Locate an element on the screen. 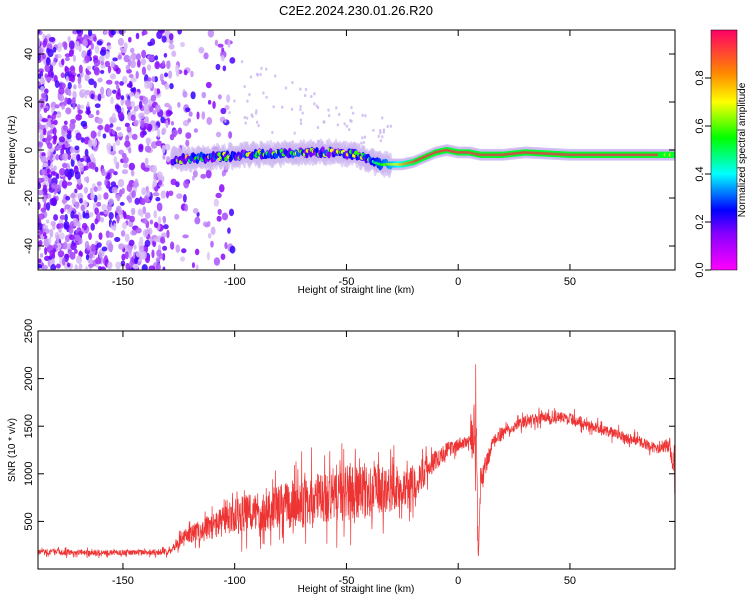 The width and height of the screenshot is (750, 600). spectrogram-y-axis-label: Frequency (Hz) is located at coordinates (12, 150).